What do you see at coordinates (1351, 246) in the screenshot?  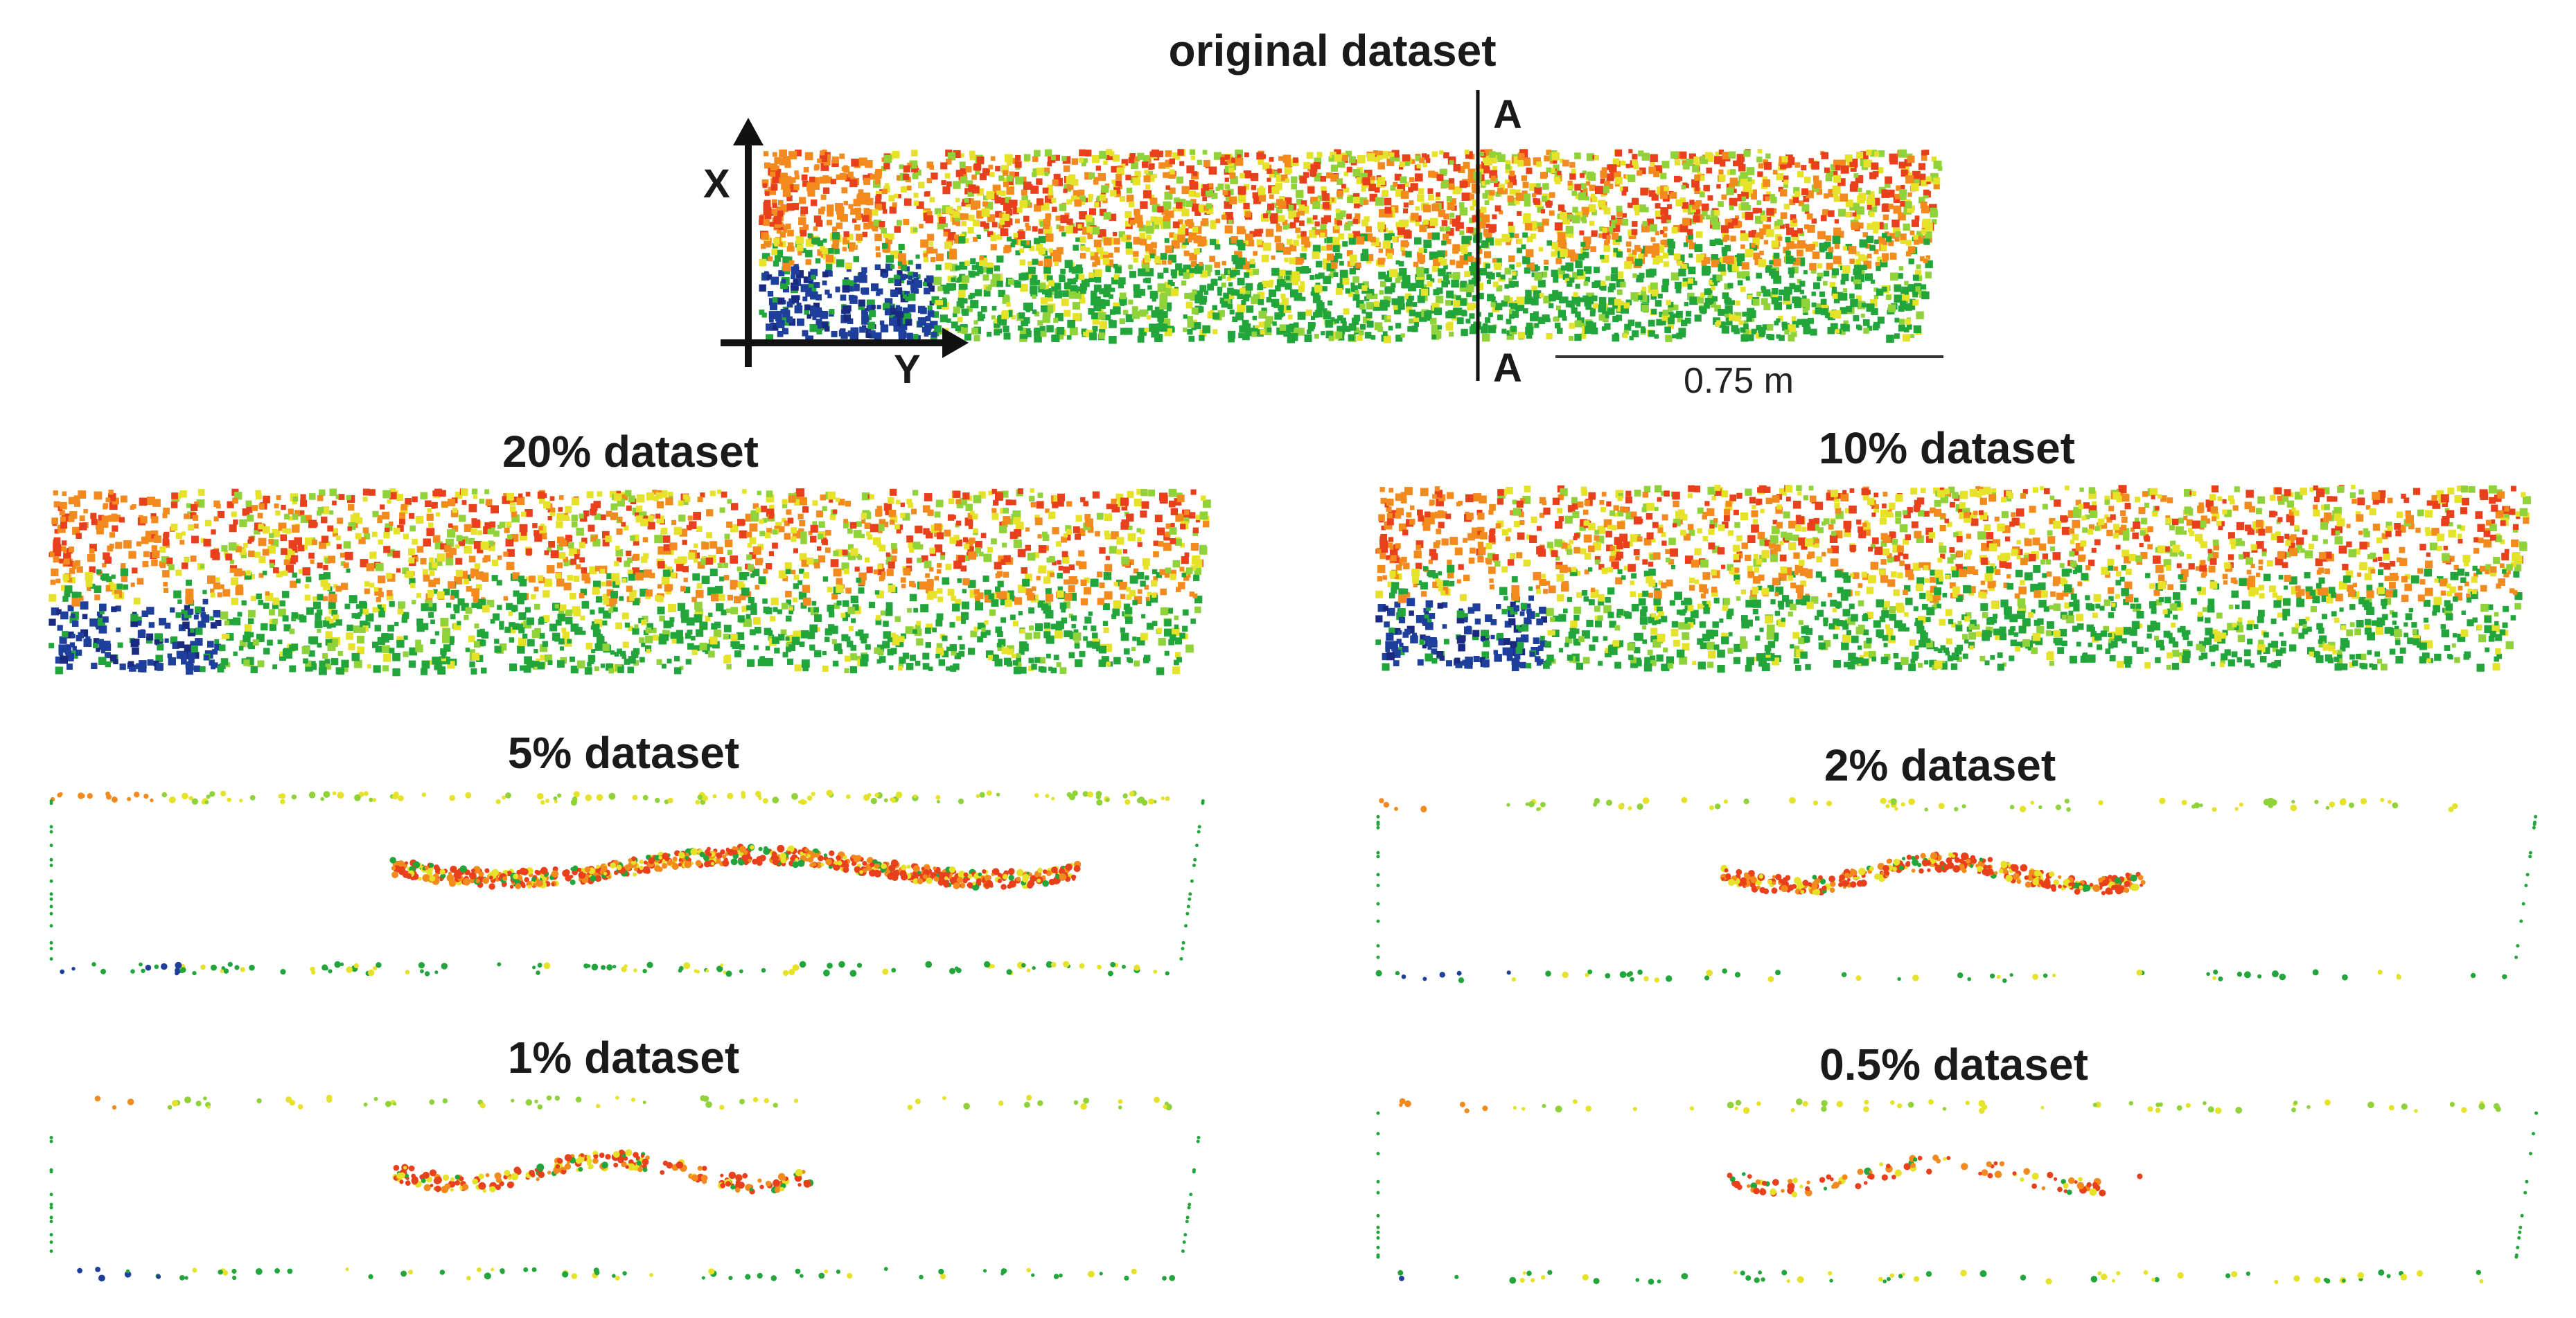 I see `panel-original` at bounding box center [1351, 246].